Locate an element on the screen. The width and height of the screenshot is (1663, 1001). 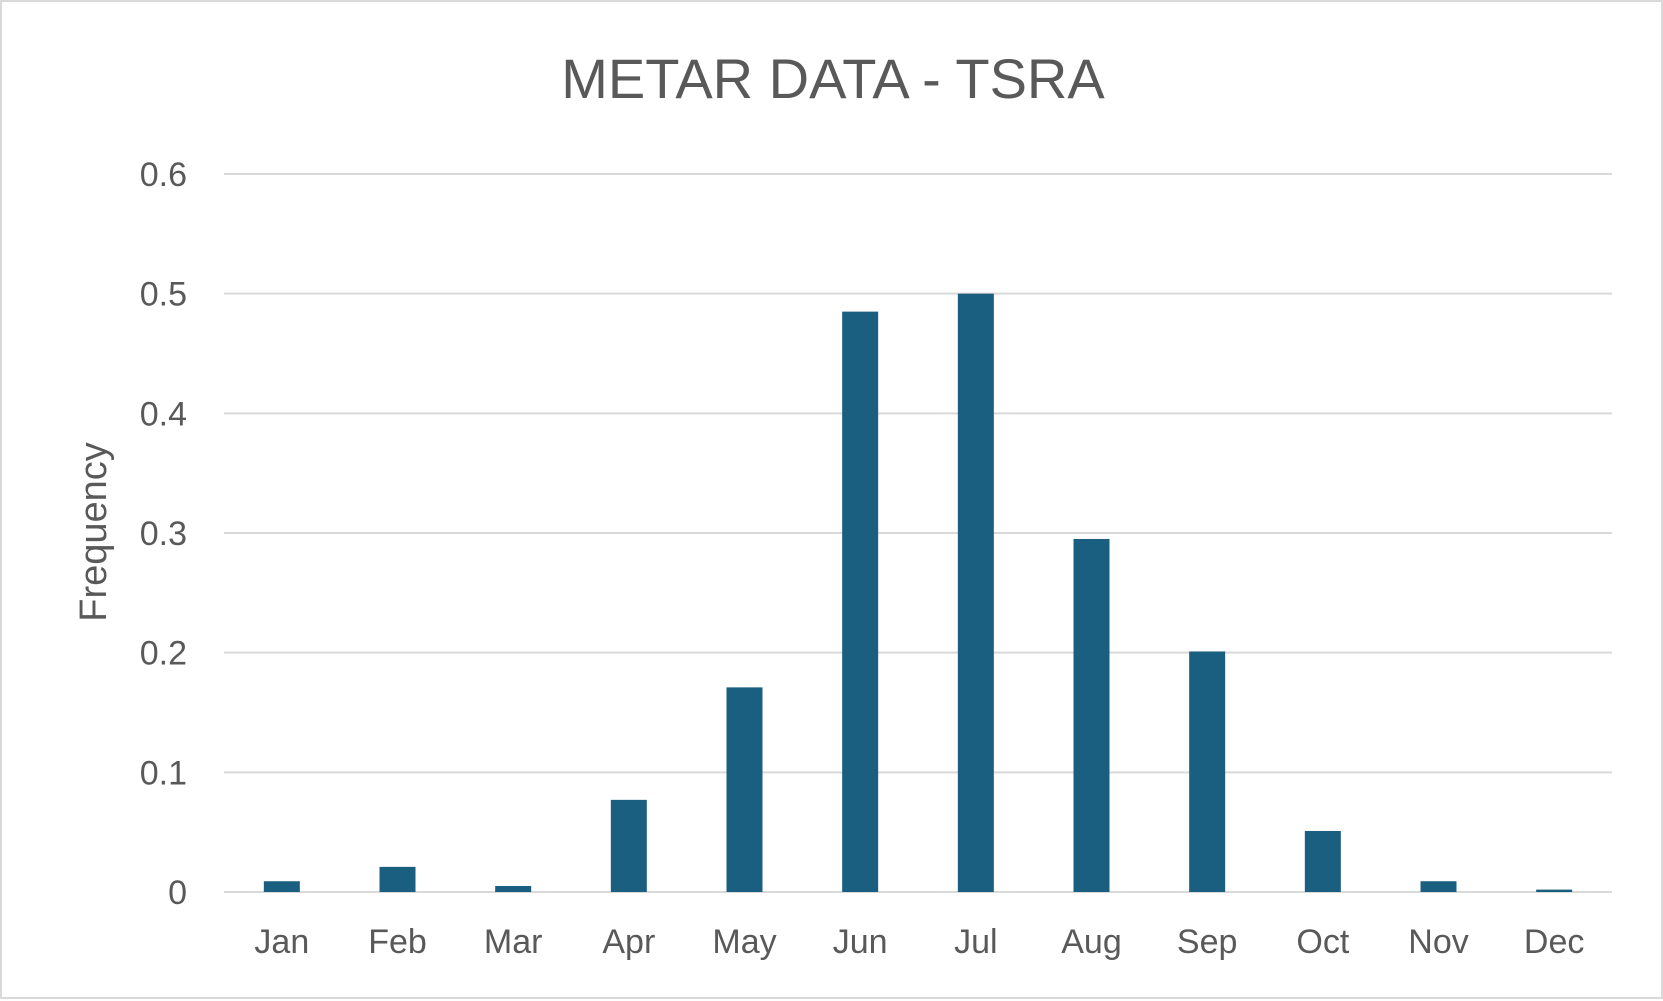
y-tick-label: 0.2 is located at coordinates (163, 654).